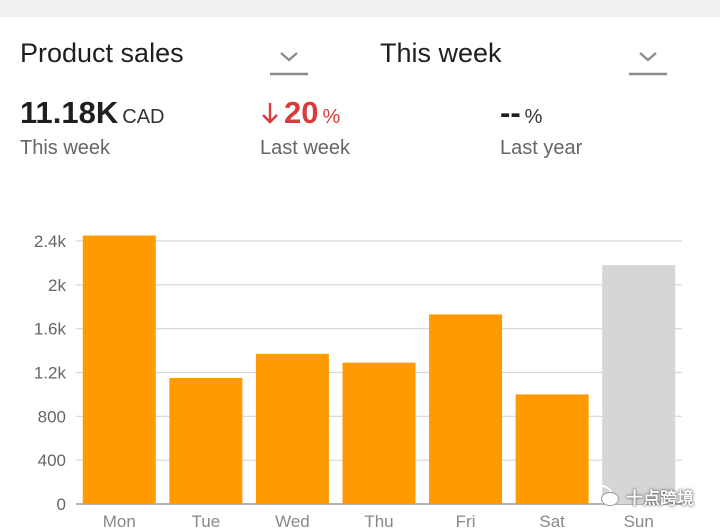  I want to click on bar-mon, so click(119, 370).